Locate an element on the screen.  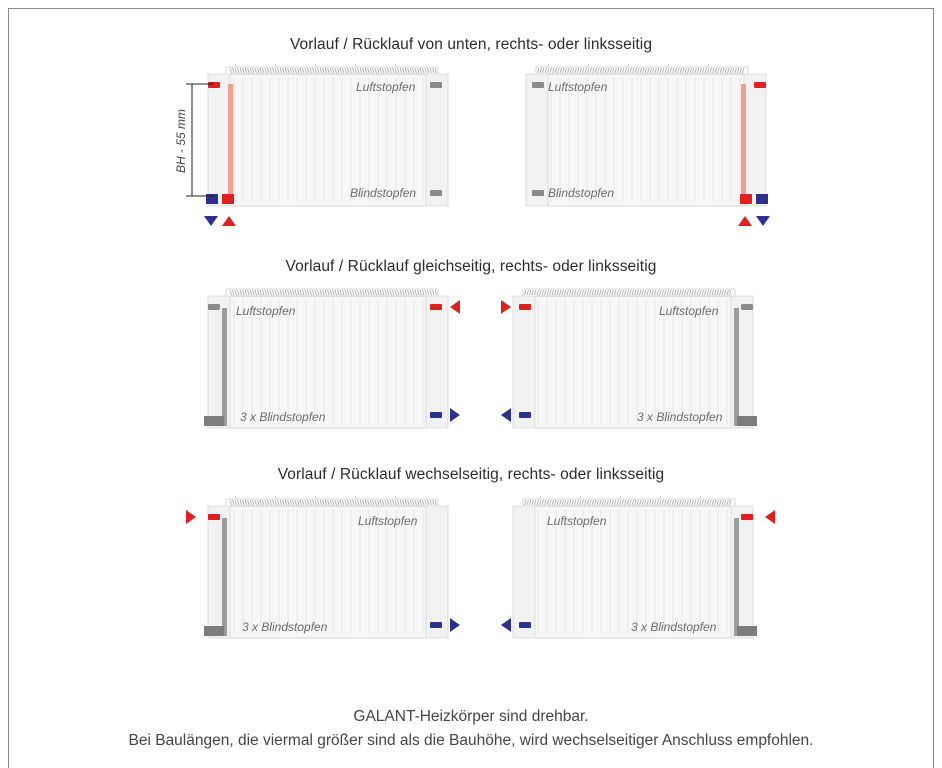
radiator-opposite-left: Luftstopfen 3 x Blindstopfen is located at coordinates (323, 566).